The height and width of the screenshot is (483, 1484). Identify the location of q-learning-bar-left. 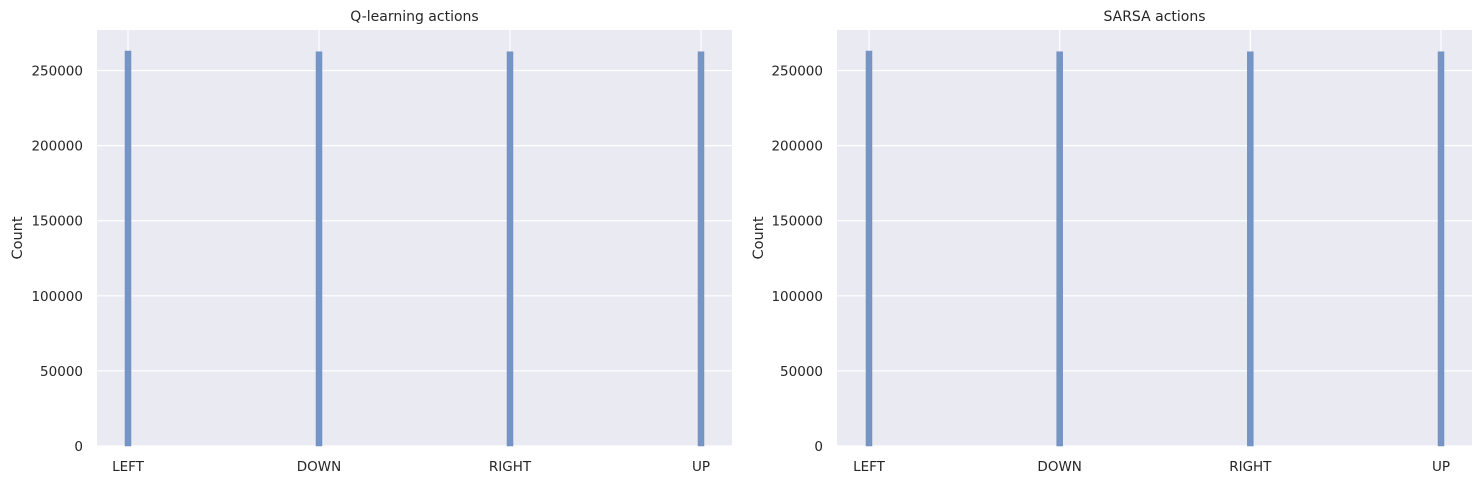
(128, 248).